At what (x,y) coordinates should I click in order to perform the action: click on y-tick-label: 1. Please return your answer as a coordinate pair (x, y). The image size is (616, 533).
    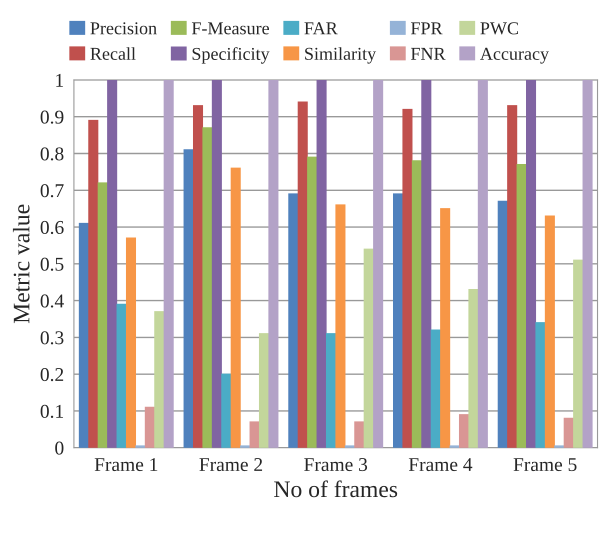
    Looking at the image, I should click on (60, 80).